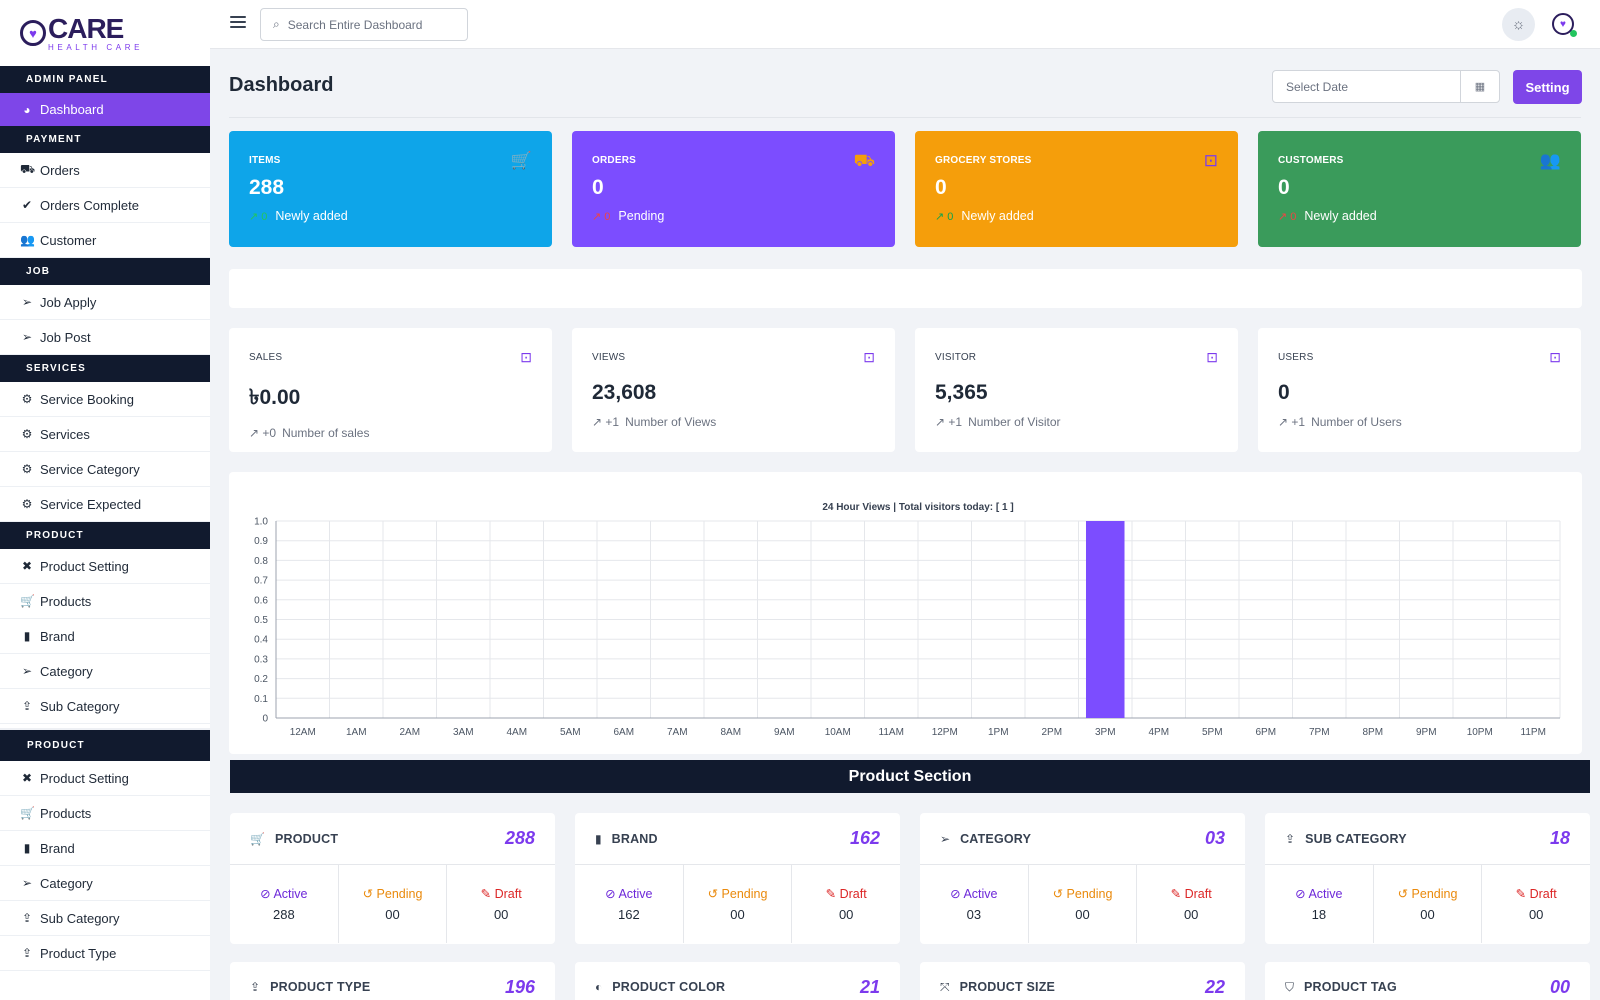 This screenshot has height=1000, width=1600. What do you see at coordinates (599, 987) in the screenshot?
I see `half-circle-icon: ◐` at bounding box center [599, 987].